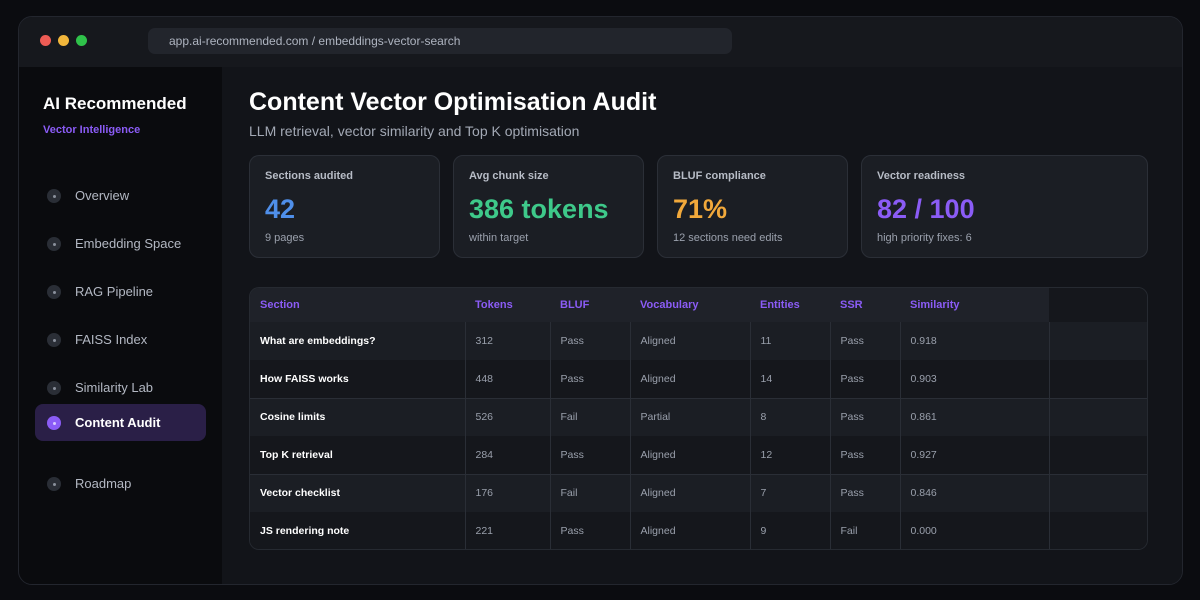 Image resolution: width=1200 pixels, height=600 pixels. What do you see at coordinates (590, 305) in the screenshot?
I see `column-header-bluf: BLUF` at bounding box center [590, 305].